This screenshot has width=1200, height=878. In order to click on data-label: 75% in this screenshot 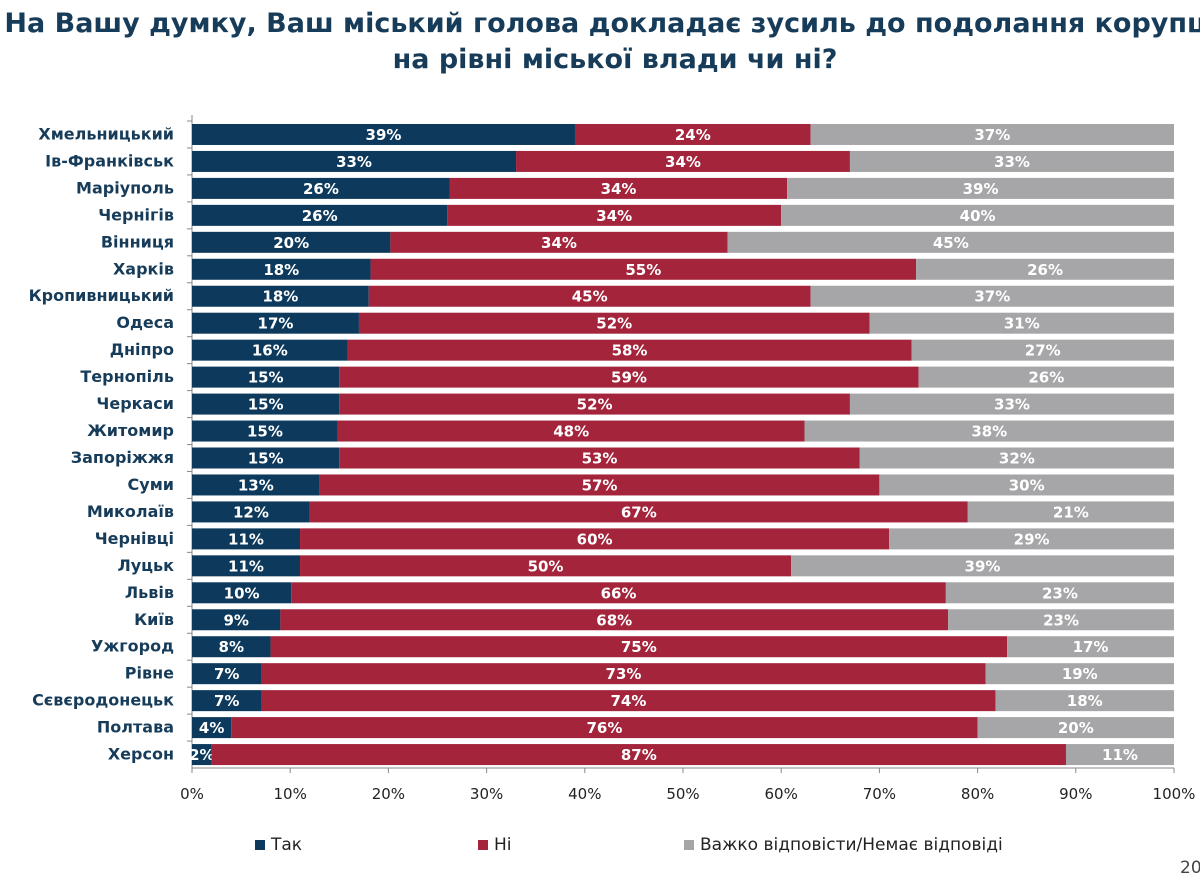, I will do `click(639, 647)`.